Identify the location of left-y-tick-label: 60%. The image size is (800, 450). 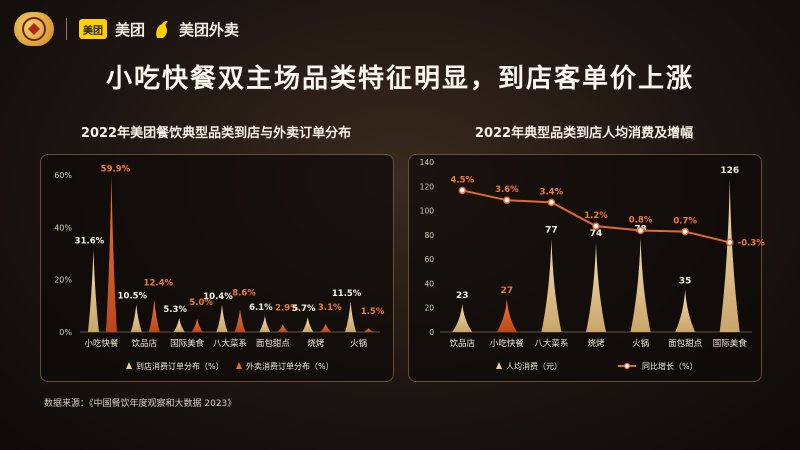
(63, 175).